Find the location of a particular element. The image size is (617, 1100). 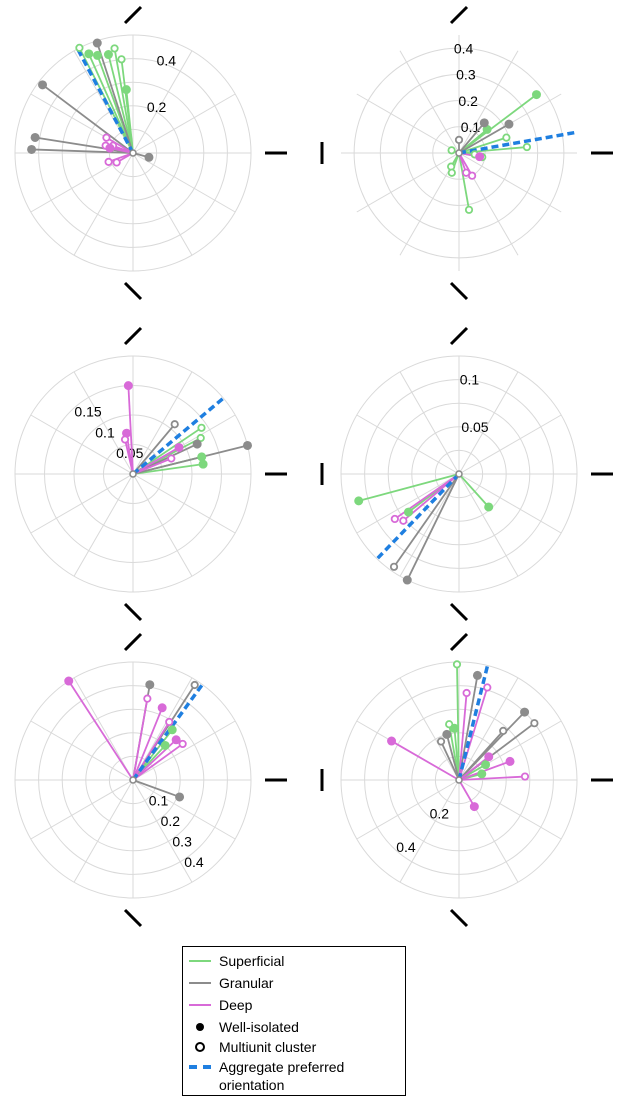

polar-plot-6: 0.2 0.4 is located at coordinates (466, 780).